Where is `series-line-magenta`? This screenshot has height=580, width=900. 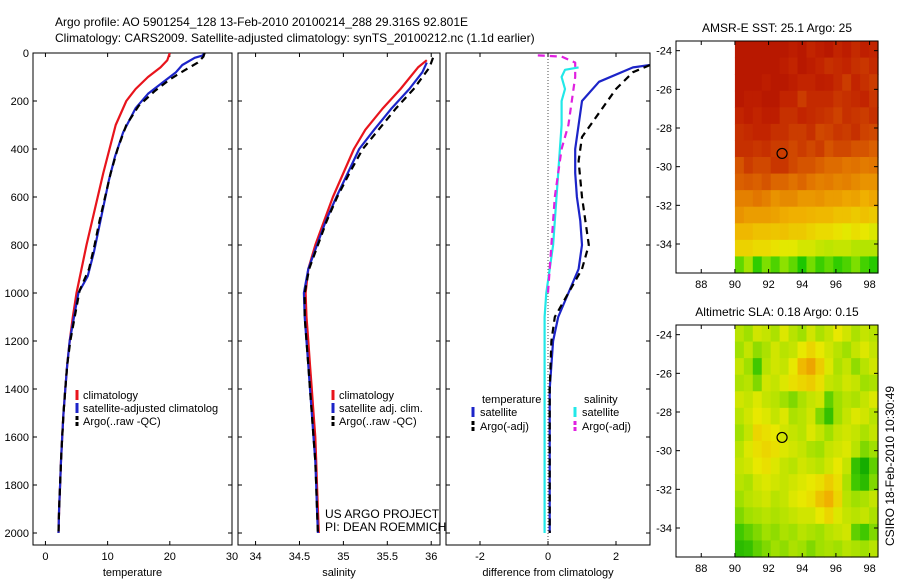 series-line-magenta is located at coordinates (557, 174).